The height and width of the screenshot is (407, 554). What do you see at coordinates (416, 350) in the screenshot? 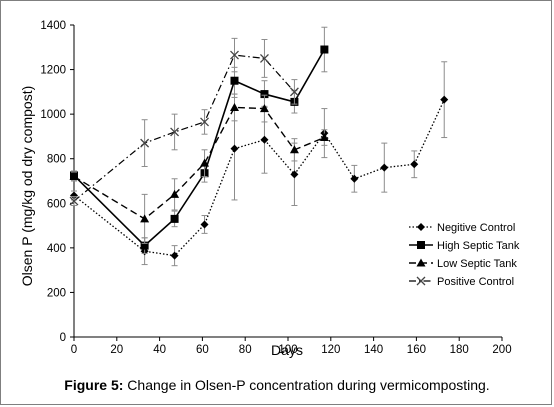
I see `x-tick-label: 160` at bounding box center [416, 350].